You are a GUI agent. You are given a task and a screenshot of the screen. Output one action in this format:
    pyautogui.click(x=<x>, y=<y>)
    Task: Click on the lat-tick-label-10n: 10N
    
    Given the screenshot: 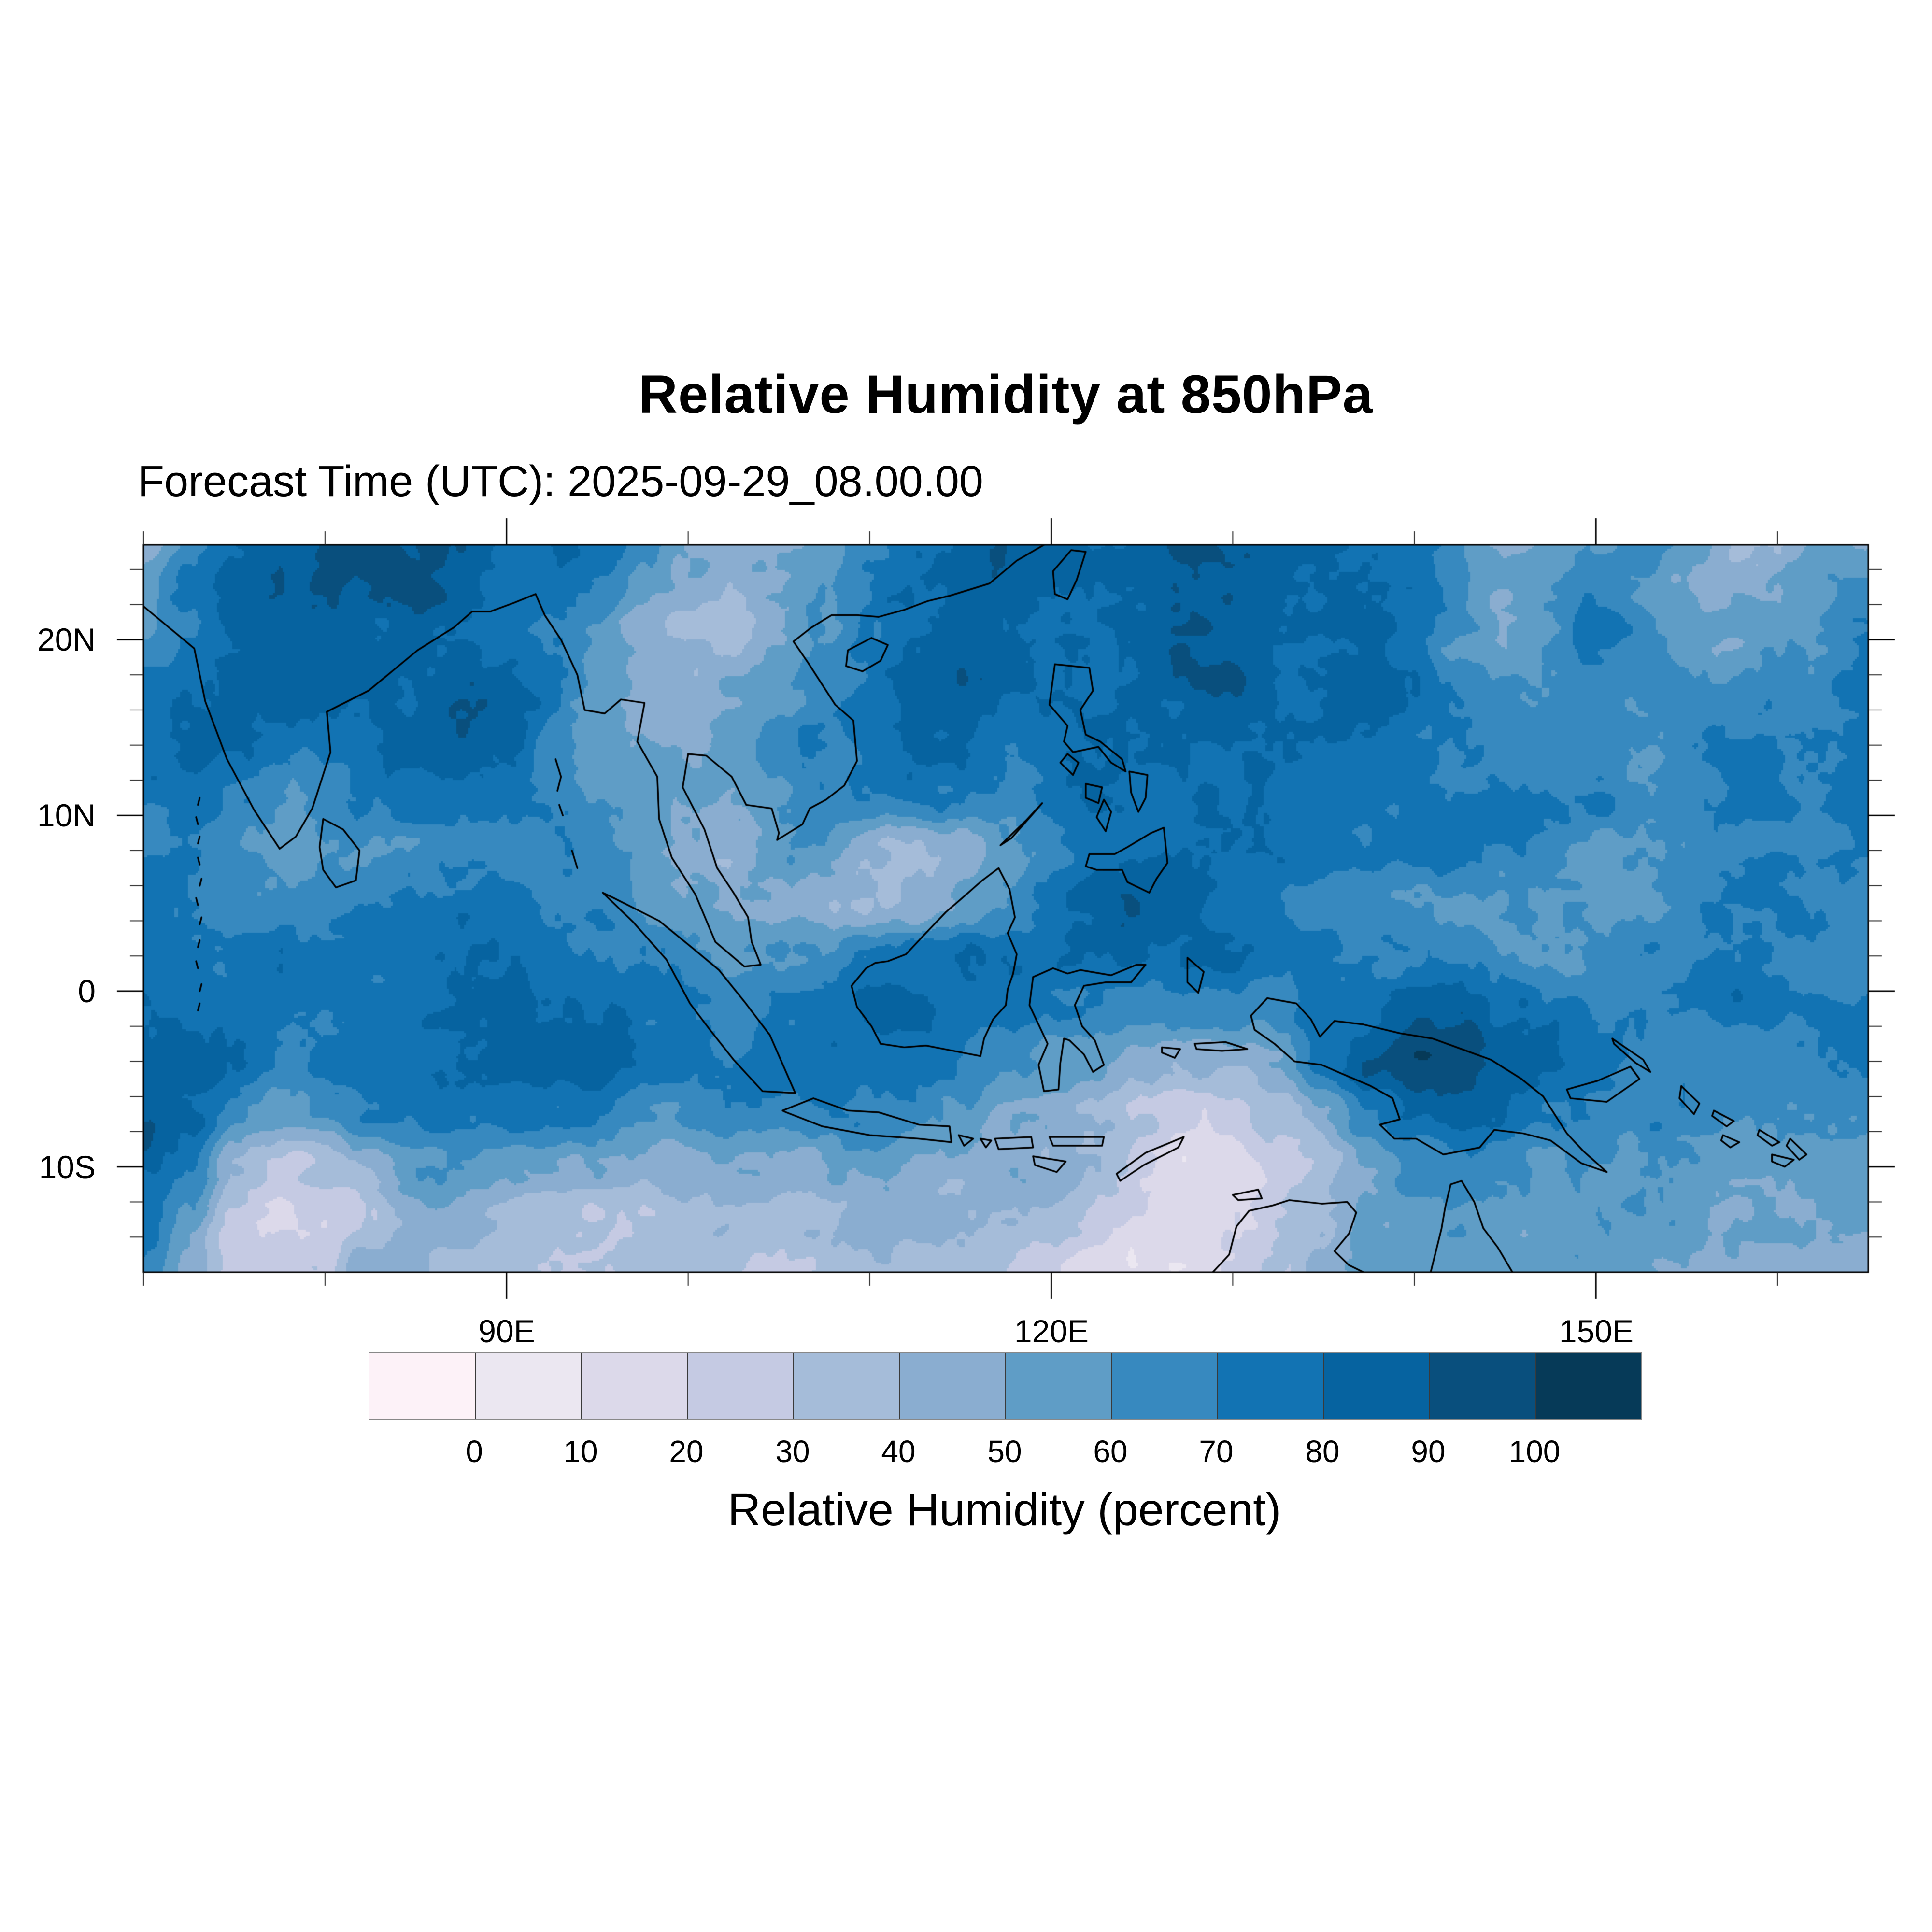 What is the action you would take?
    pyautogui.click(x=66, y=815)
    